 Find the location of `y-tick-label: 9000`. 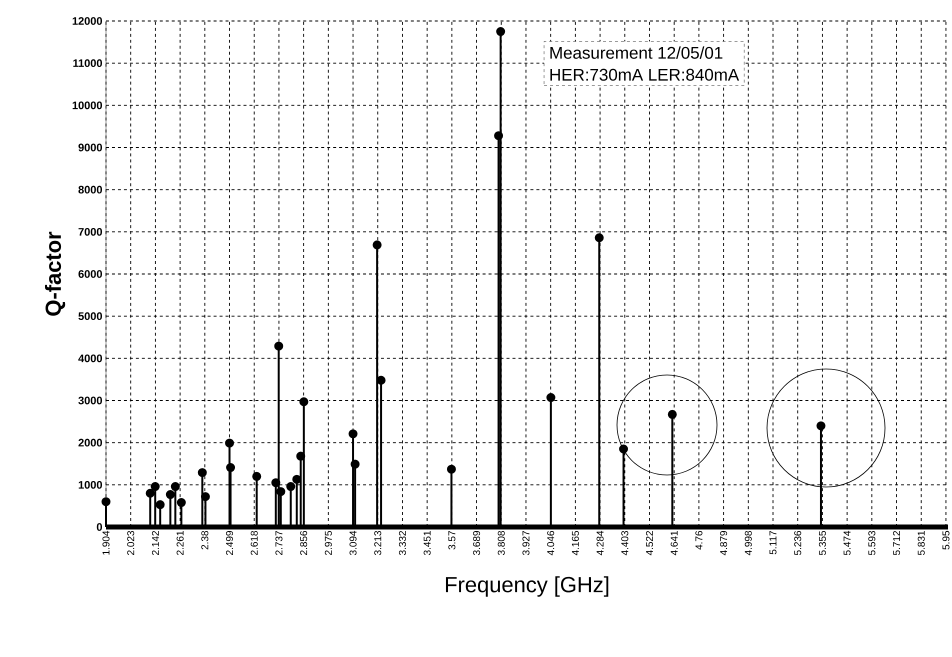

y-tick-label: 9000 is located at coordinates (90, 148).